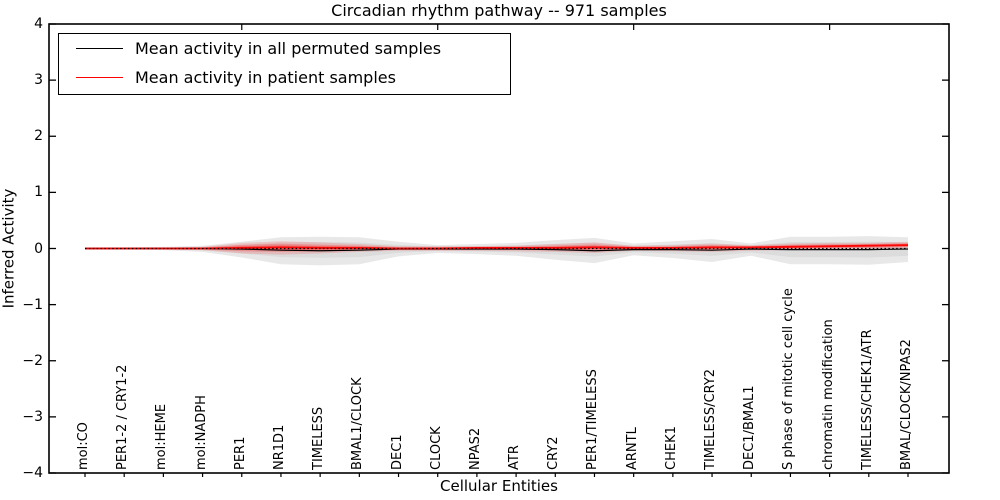 Image resolution: width=1000 pixels, height=500 pixels. Describe the element at coordinates (593, 419) in the screenshot. I see `x-tick-label: PER1/TIMELESS` at that location.